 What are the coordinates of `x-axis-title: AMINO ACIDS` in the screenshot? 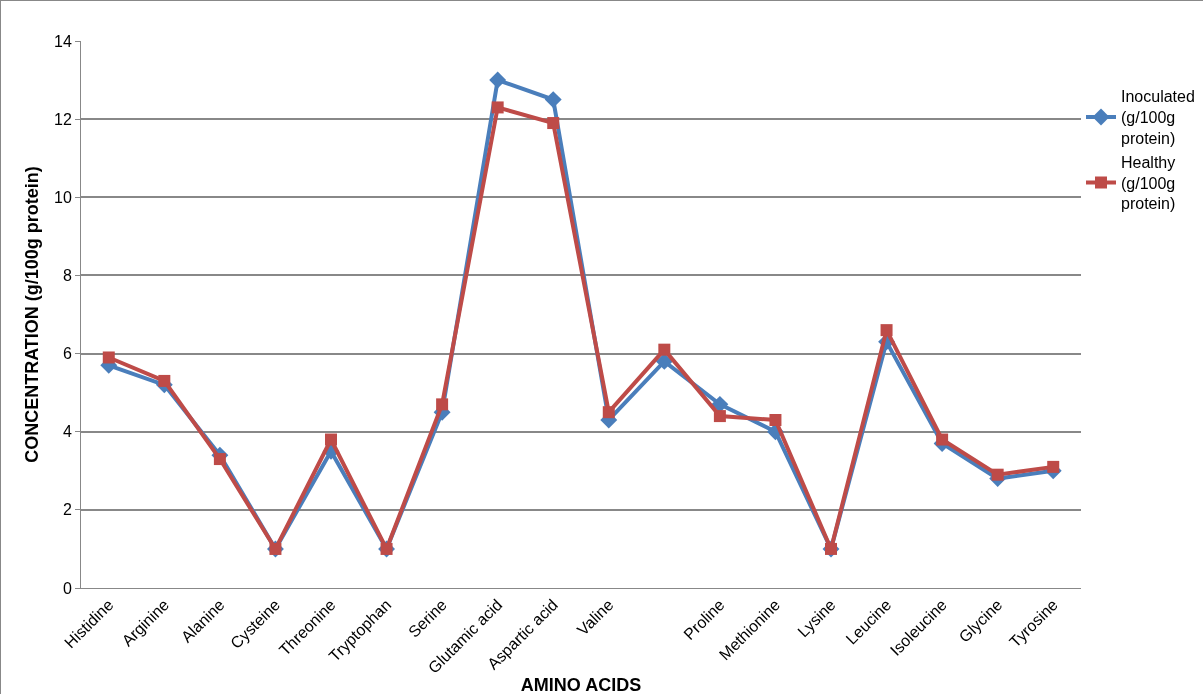 It's located at (581, 684).